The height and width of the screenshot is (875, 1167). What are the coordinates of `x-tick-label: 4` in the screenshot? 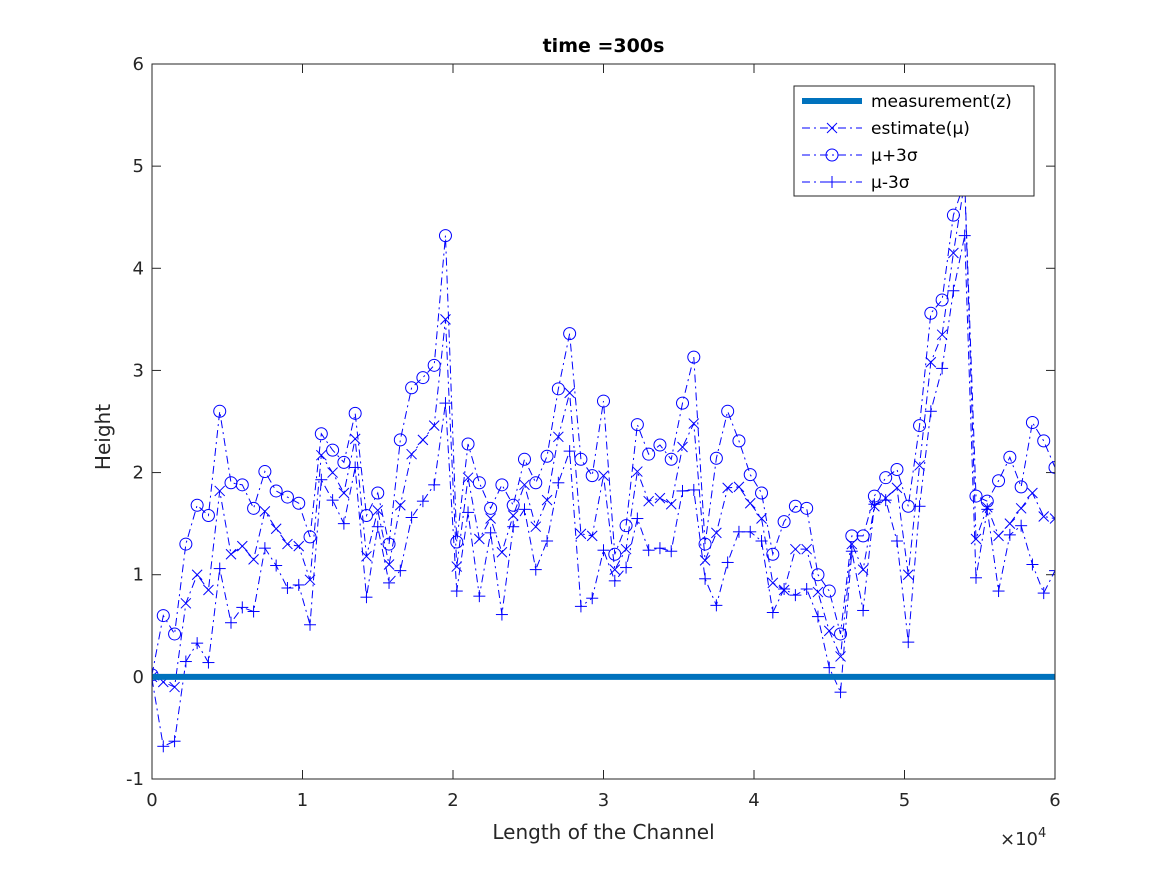 It's located at (753, 800).